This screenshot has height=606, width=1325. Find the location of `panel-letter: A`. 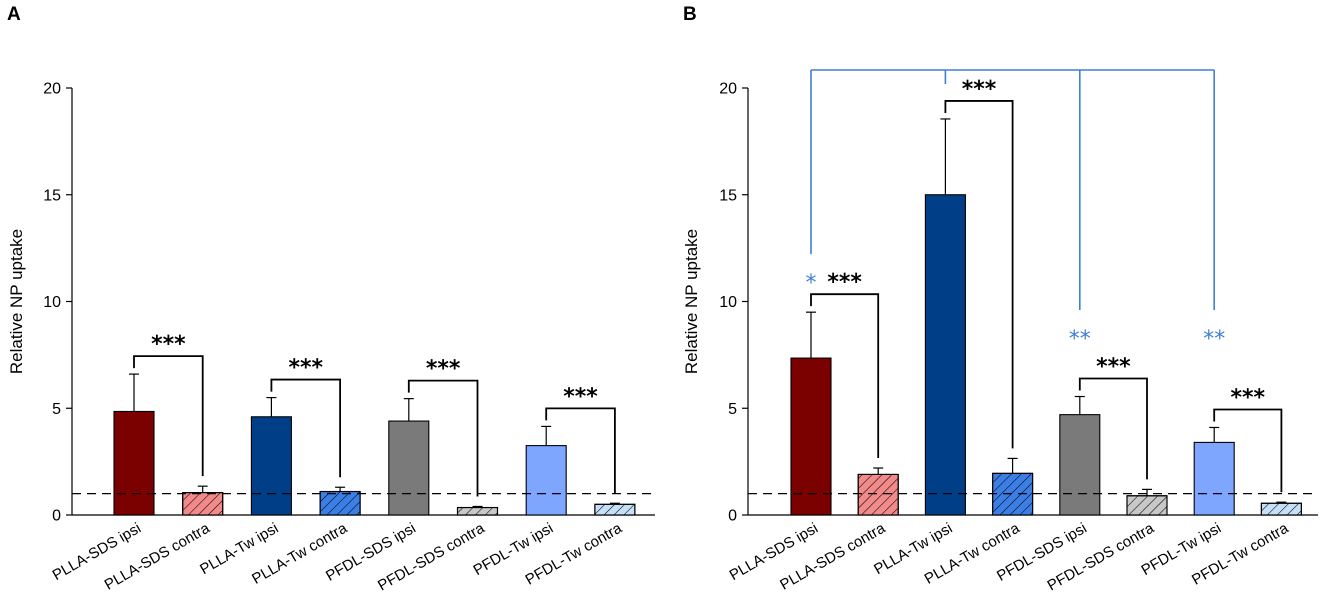

panel-letter: A is located at coordinates (14, 14).